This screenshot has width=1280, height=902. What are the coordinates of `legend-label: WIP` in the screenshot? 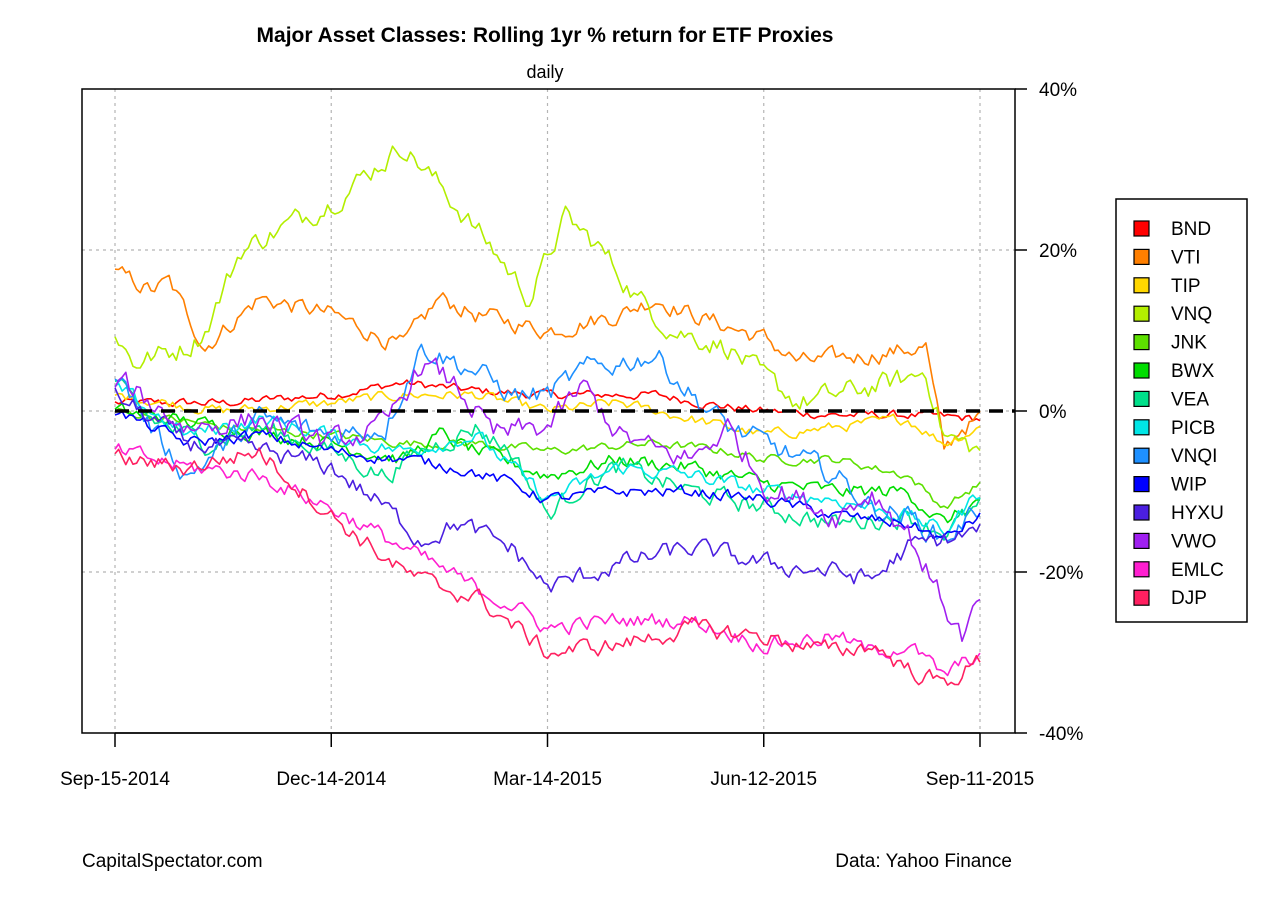 It's located at (1189, 485).